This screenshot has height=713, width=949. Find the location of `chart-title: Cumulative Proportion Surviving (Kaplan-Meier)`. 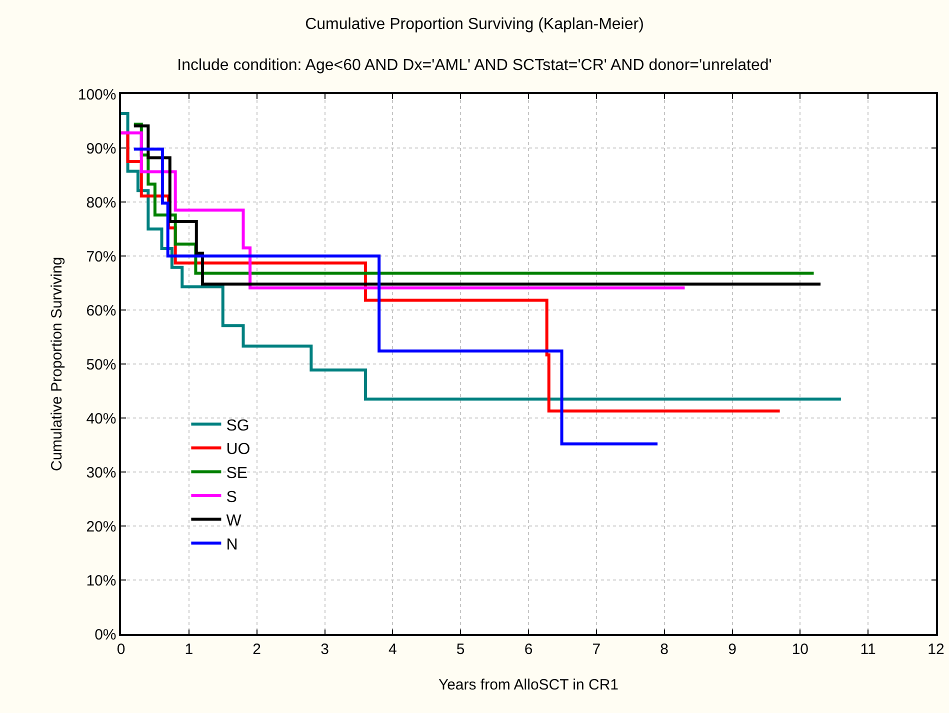

chart-title: Cumulative Proportion Surviving (Kaplan-Meier) is located at coordinates (474, 25).